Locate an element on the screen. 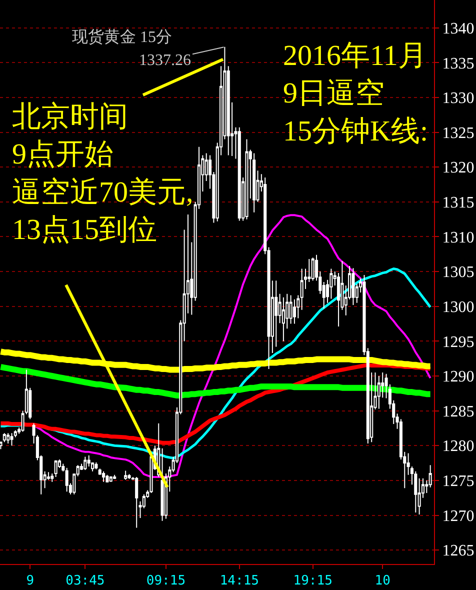  y-tick-label: 1270 is located at coordinates (458, 516).